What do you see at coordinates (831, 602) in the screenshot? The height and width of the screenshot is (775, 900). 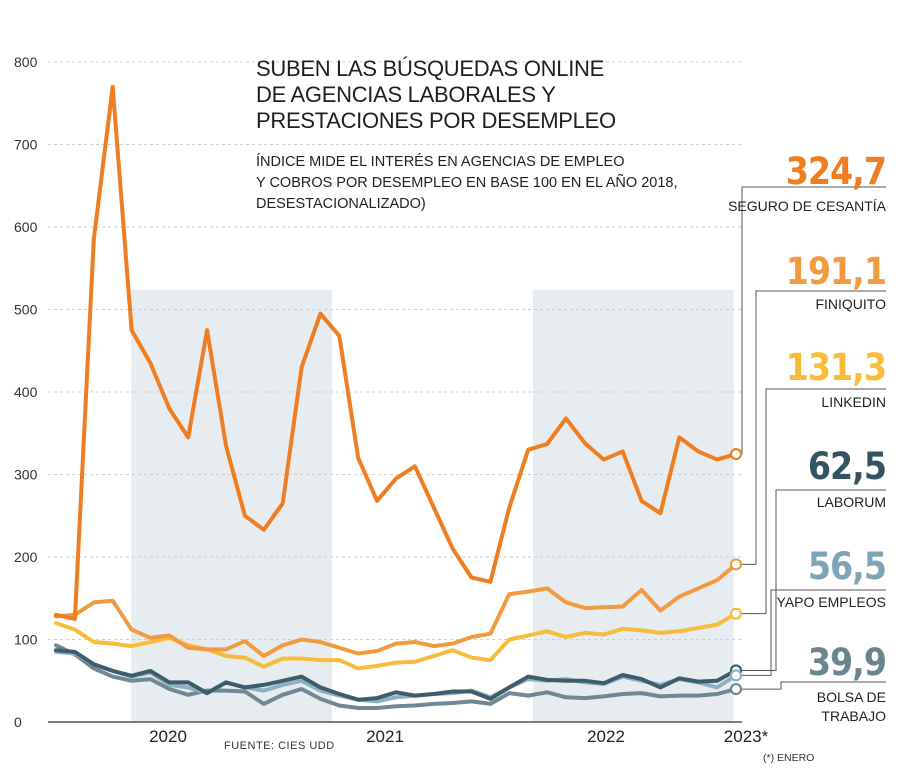 I see `series-label-yapo: YAPO EMPLEOS` at bounding box center [831, 602].